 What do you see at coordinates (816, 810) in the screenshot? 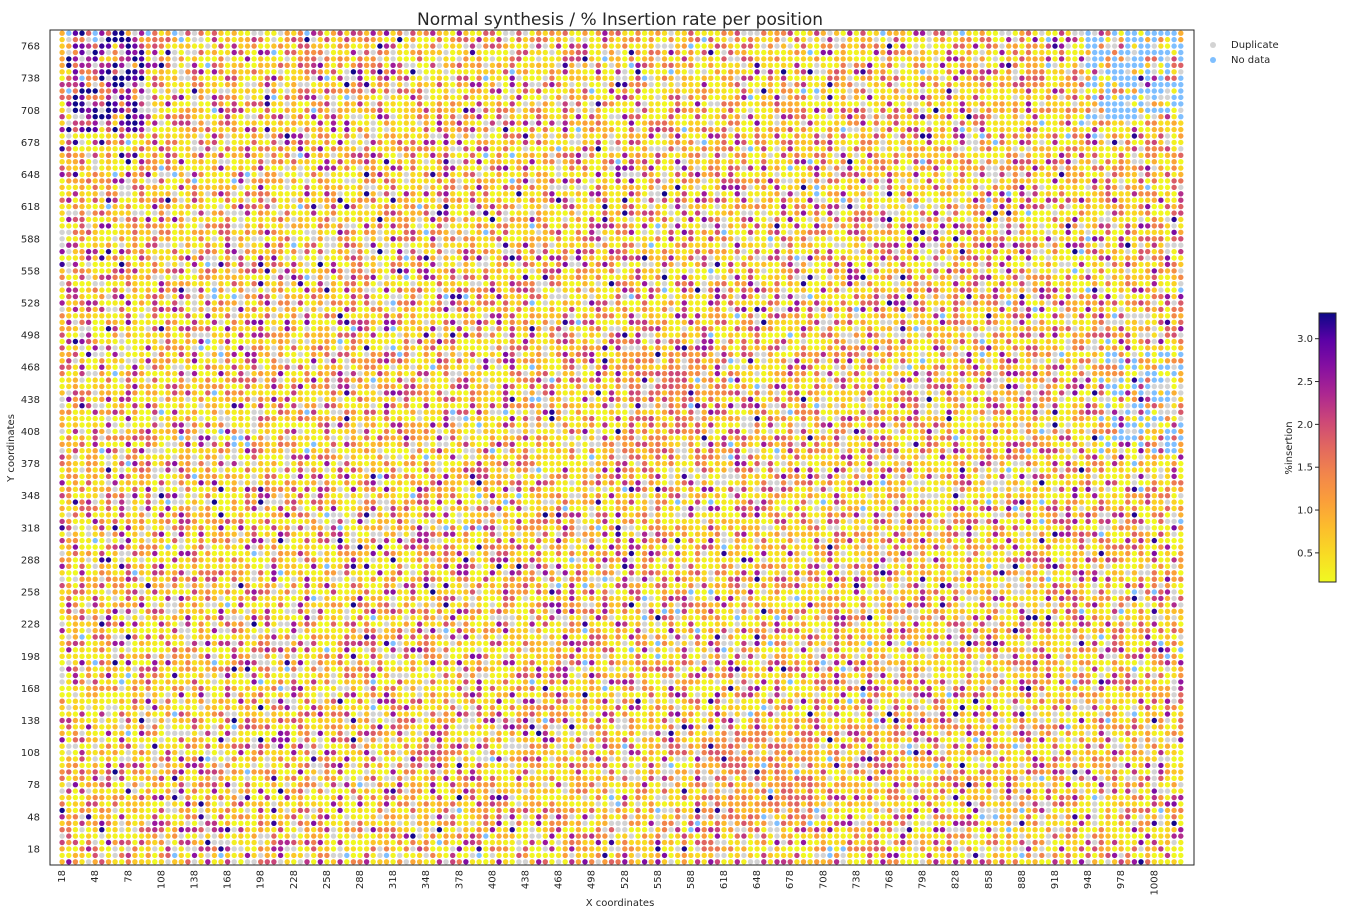
I see `point-no-data` at bounding box center [816, 810].